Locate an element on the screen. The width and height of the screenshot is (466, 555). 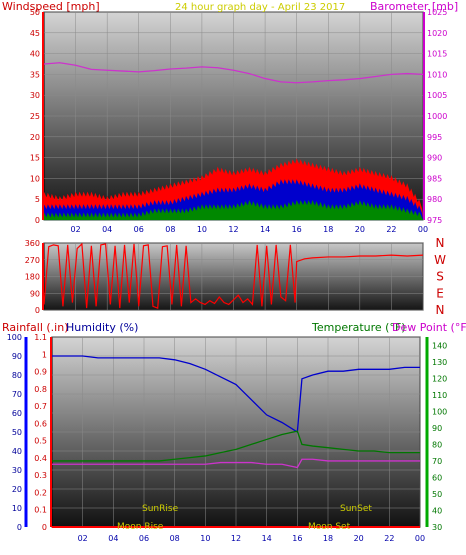
climate-x-tick-label: 12 is located at coordinates (236, 538).